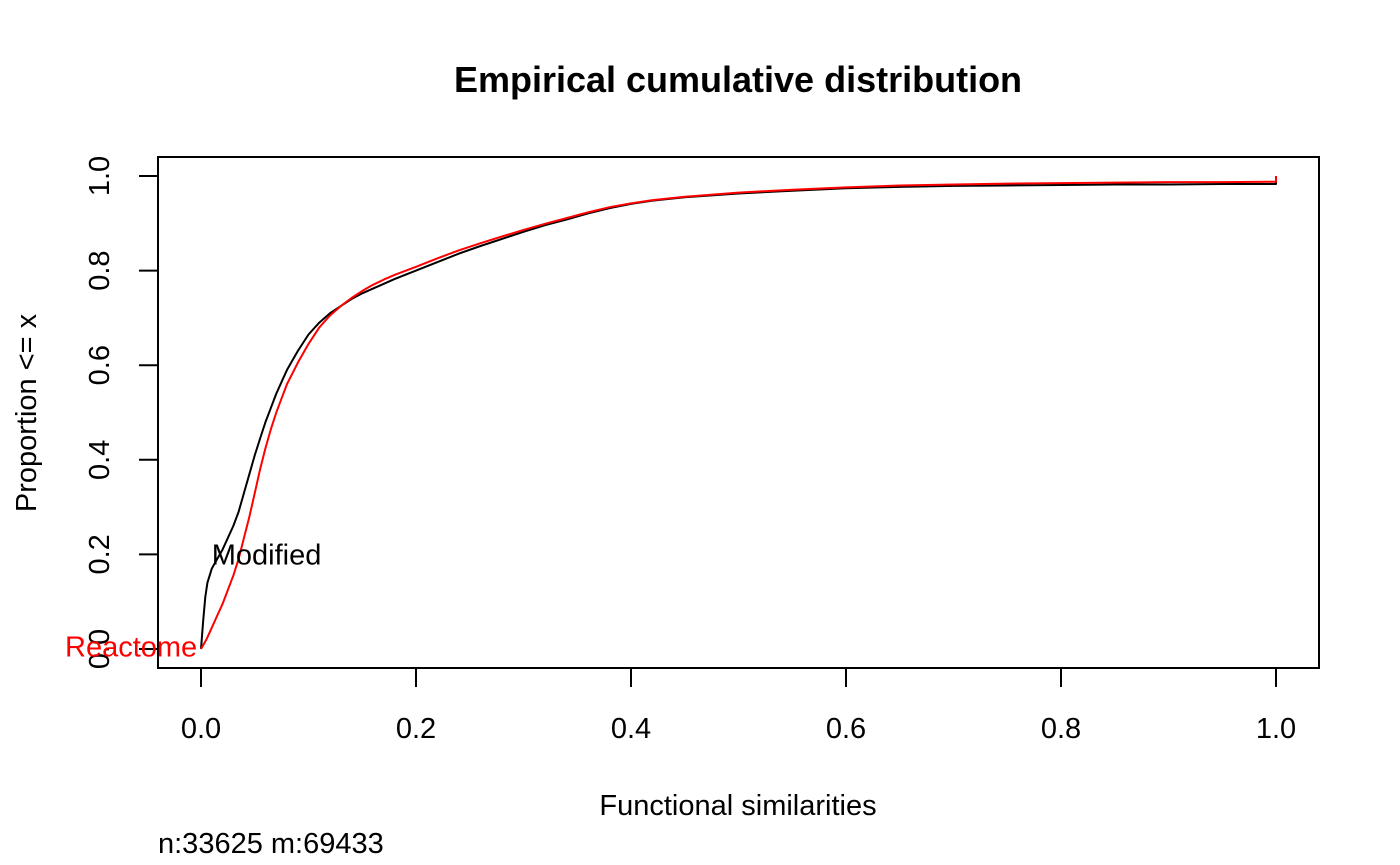  I want to click on x-axis: 0.0 0.2 0.4 0.6 0.8 1.0, so click(738, 706).